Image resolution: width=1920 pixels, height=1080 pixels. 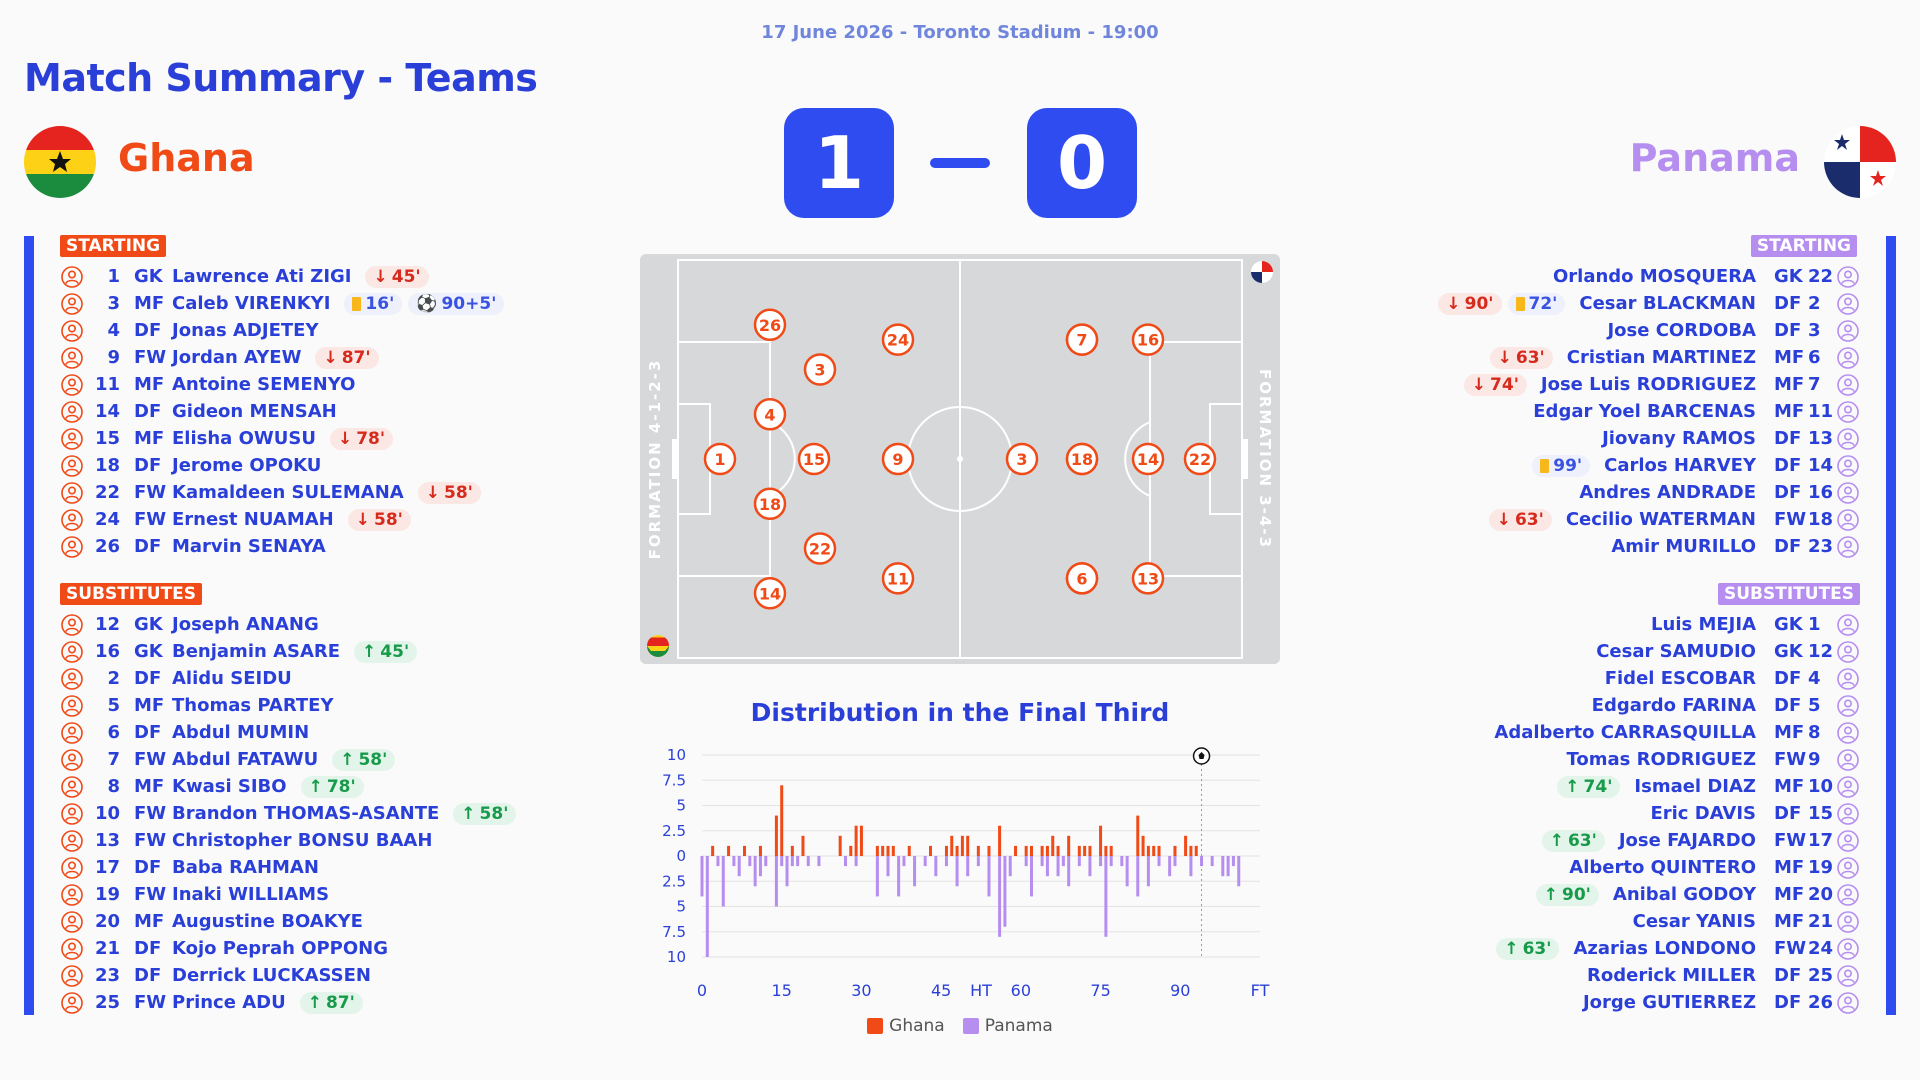 What do you see at coordinates (245, 330) in the screenshot?
I see `player-name: Jonas ADJETEY` at bounding box center [245, 330].